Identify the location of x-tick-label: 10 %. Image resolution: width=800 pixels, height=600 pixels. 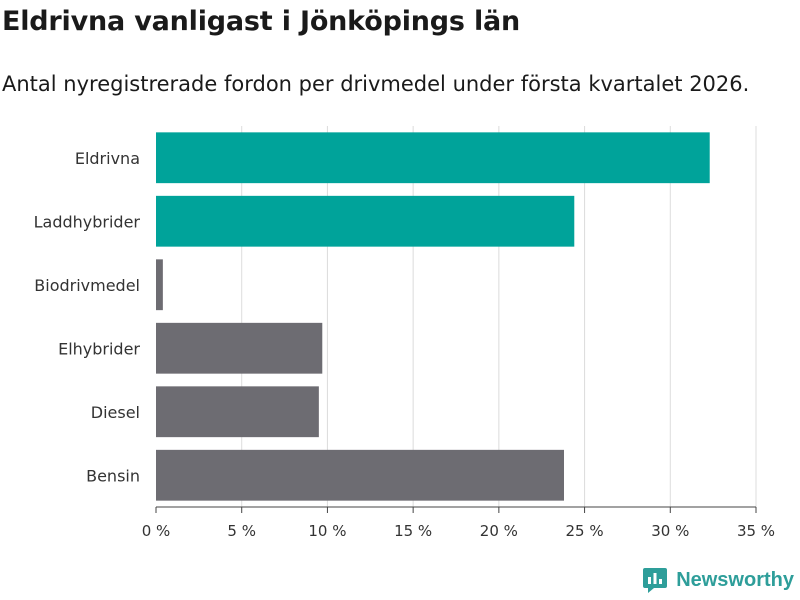
(327, 531).